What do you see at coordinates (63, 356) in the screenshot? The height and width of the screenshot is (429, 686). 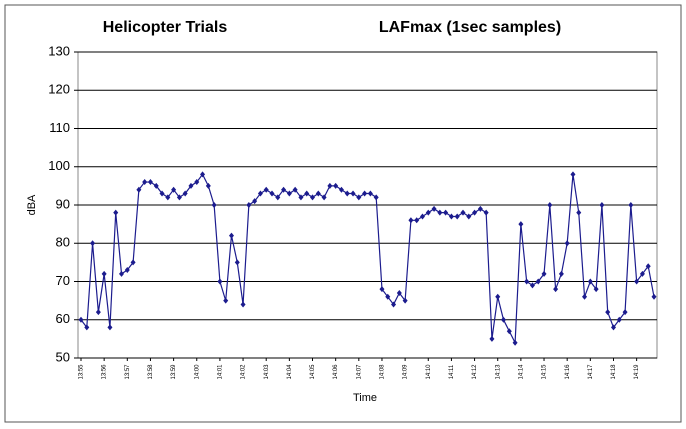 I see `y-tick-label: 50` at bounding box center [63, 356].